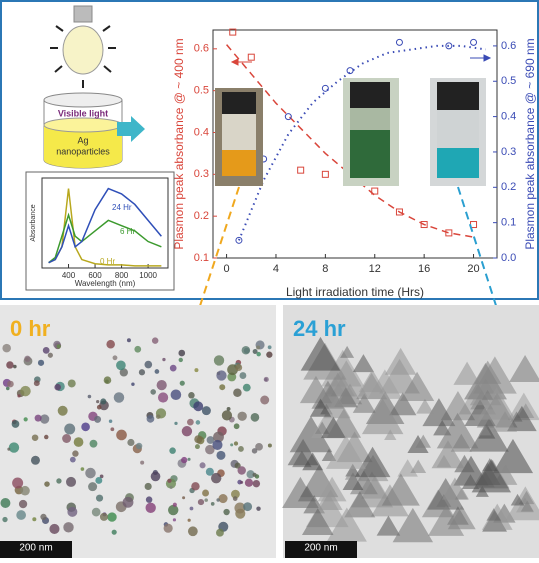 The width and height of the screenshot is (539, 563). Describe the element at coordinates (69, 275) in the screenshot. I see `x-tick-label: 400` at that location.